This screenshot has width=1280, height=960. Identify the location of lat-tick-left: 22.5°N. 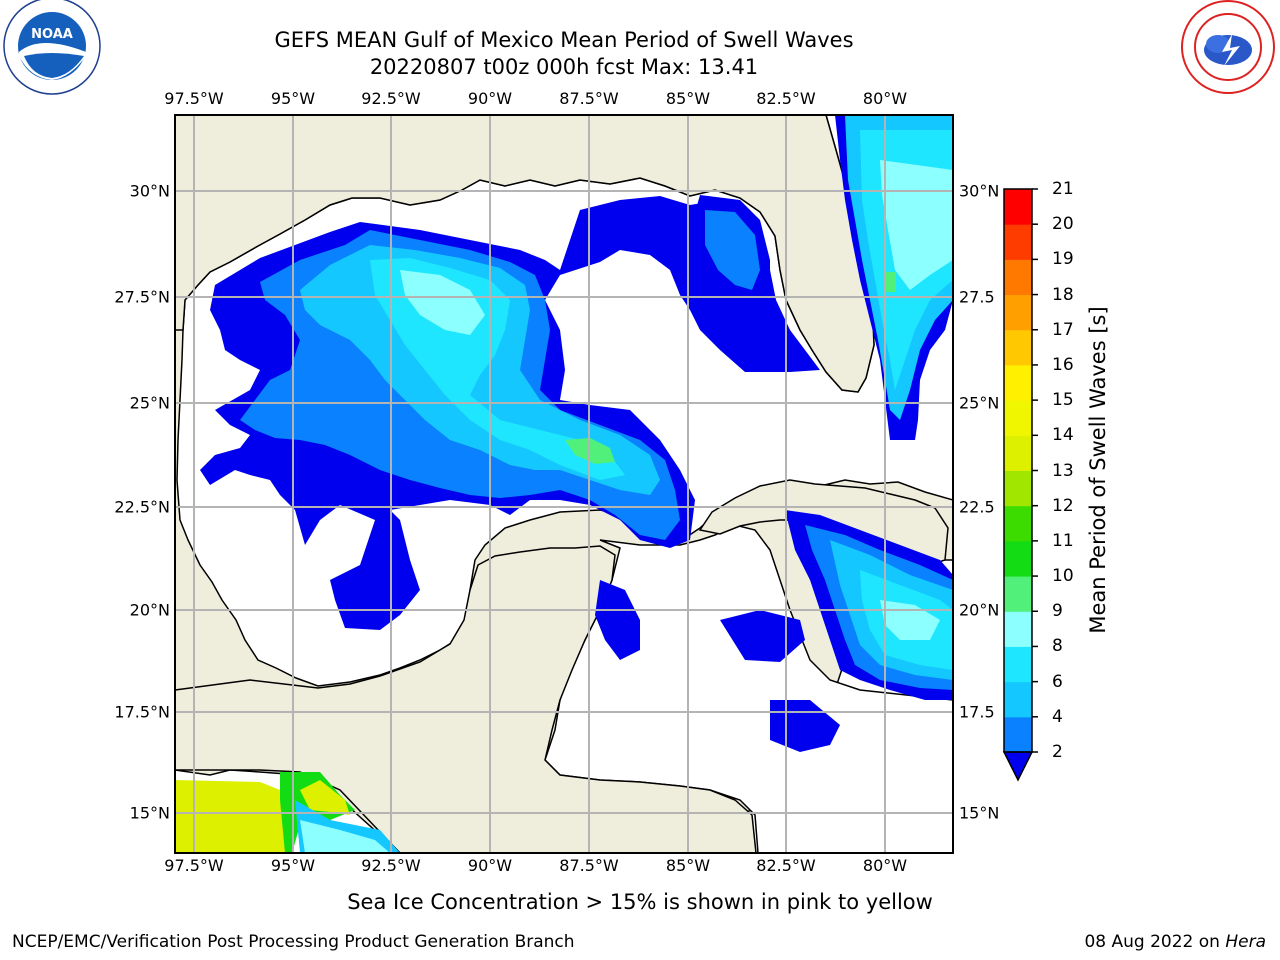
(142, 507).